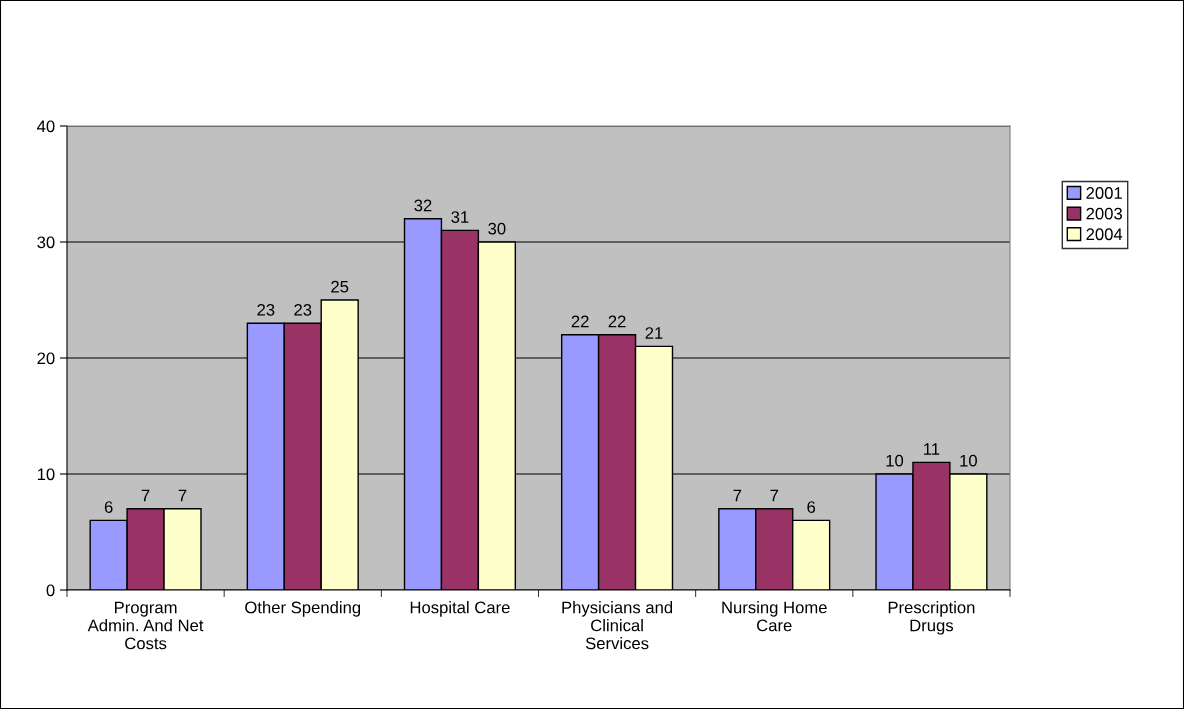 This screenshot has width=1184, height=709. Describe the element at coordinates (423, 205) in the screenshot. I see `data-label: 32` at that location.